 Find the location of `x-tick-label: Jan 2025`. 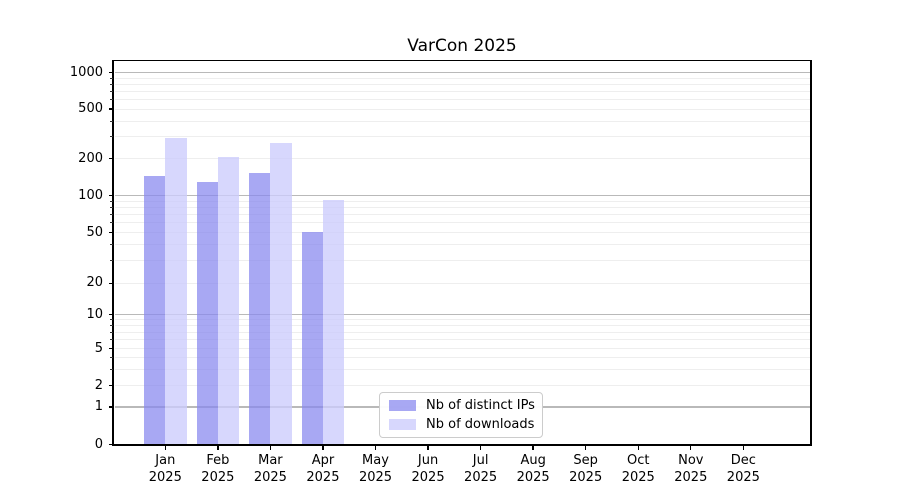

x-tick-label: Jan 2025 is located at coordinates (165, 469).